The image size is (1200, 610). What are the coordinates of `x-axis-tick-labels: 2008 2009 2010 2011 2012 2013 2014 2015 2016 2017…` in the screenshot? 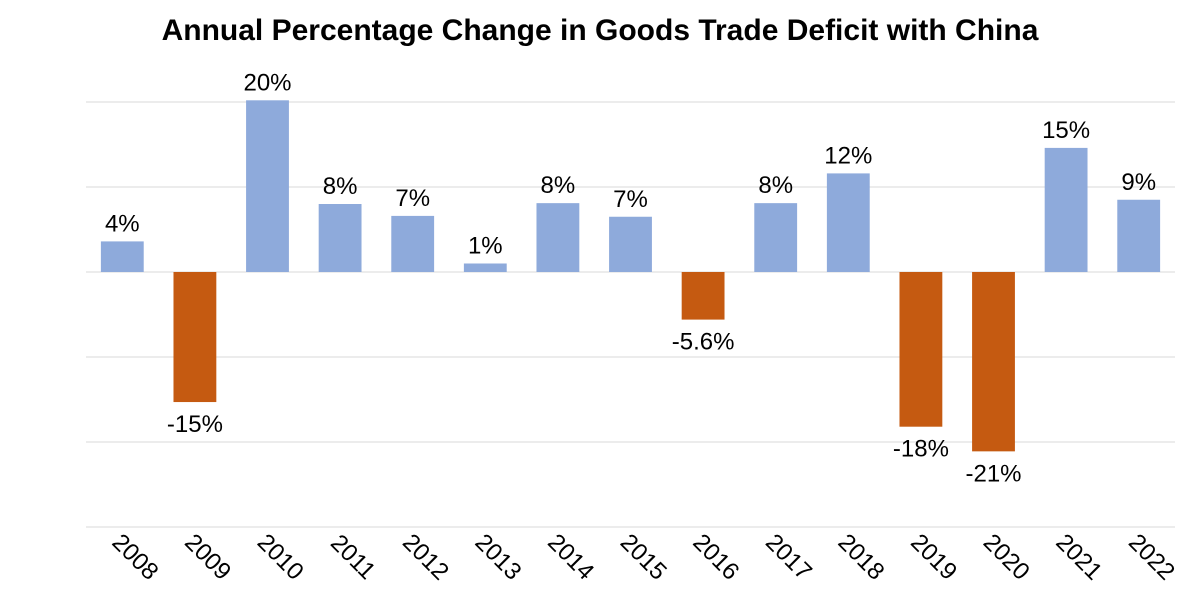 It's located at (643, 557).